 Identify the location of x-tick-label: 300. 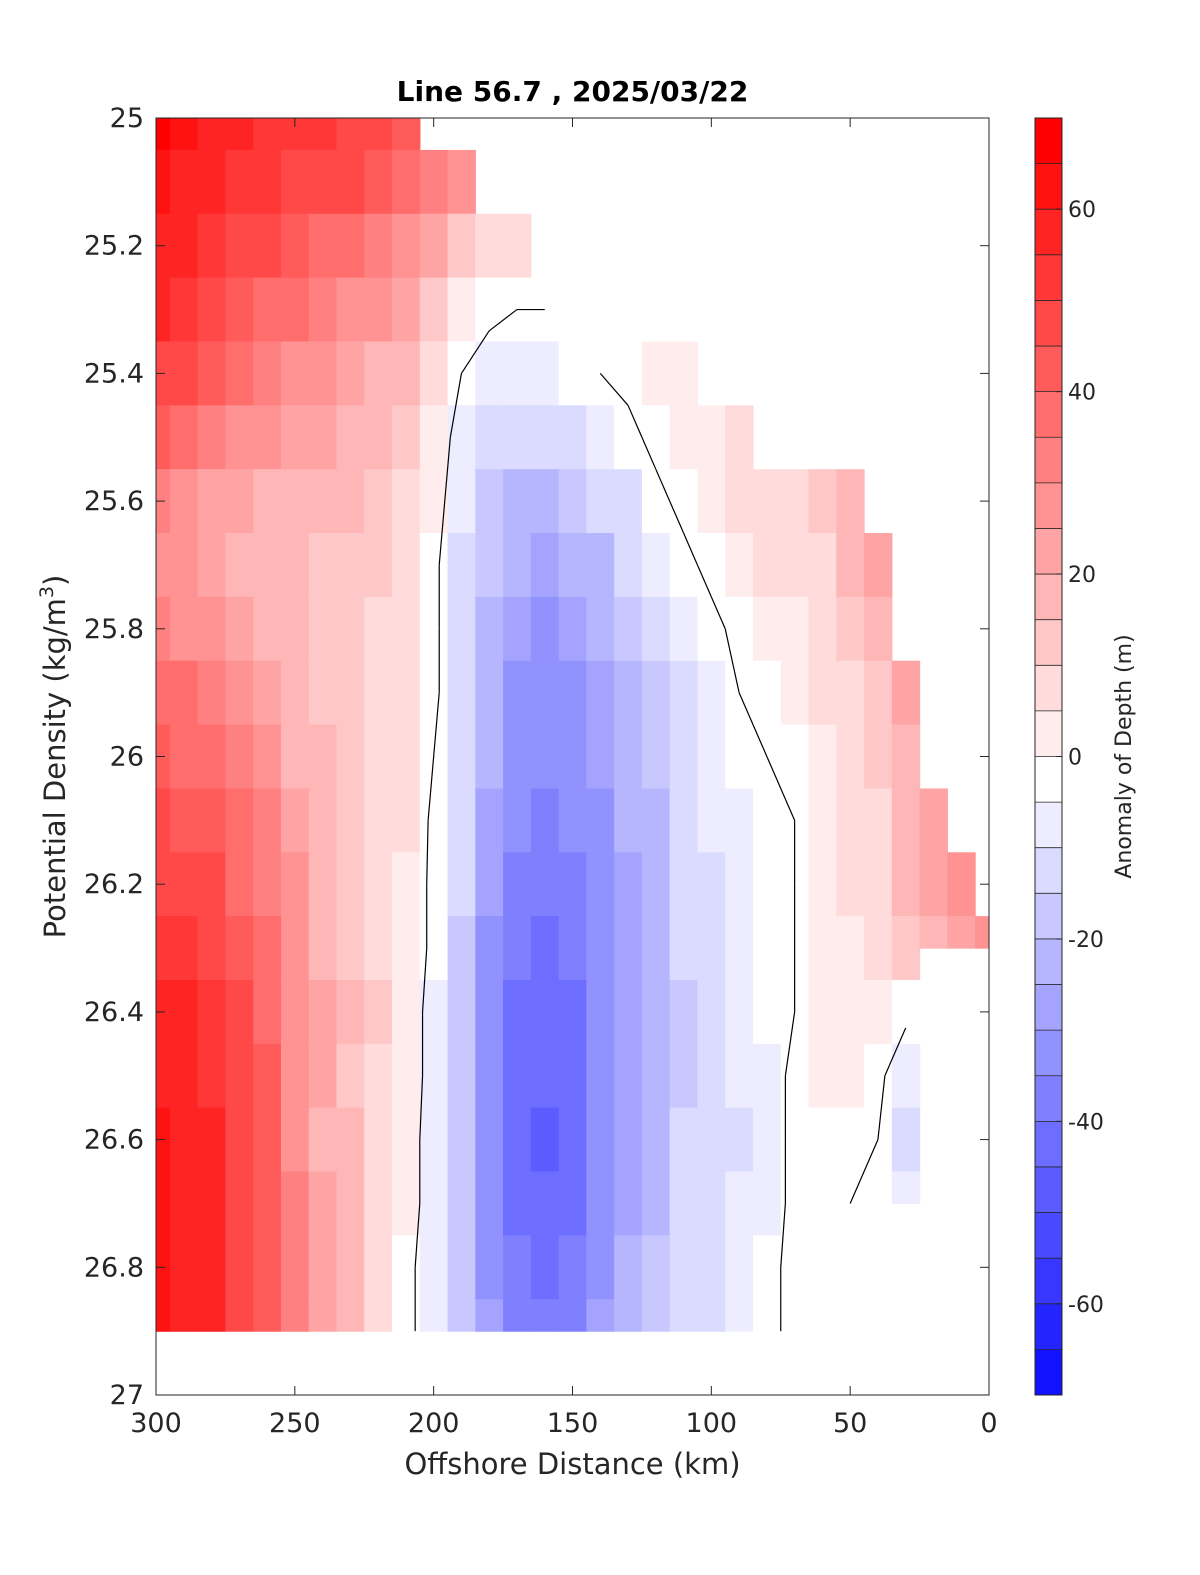
(156, 1423).